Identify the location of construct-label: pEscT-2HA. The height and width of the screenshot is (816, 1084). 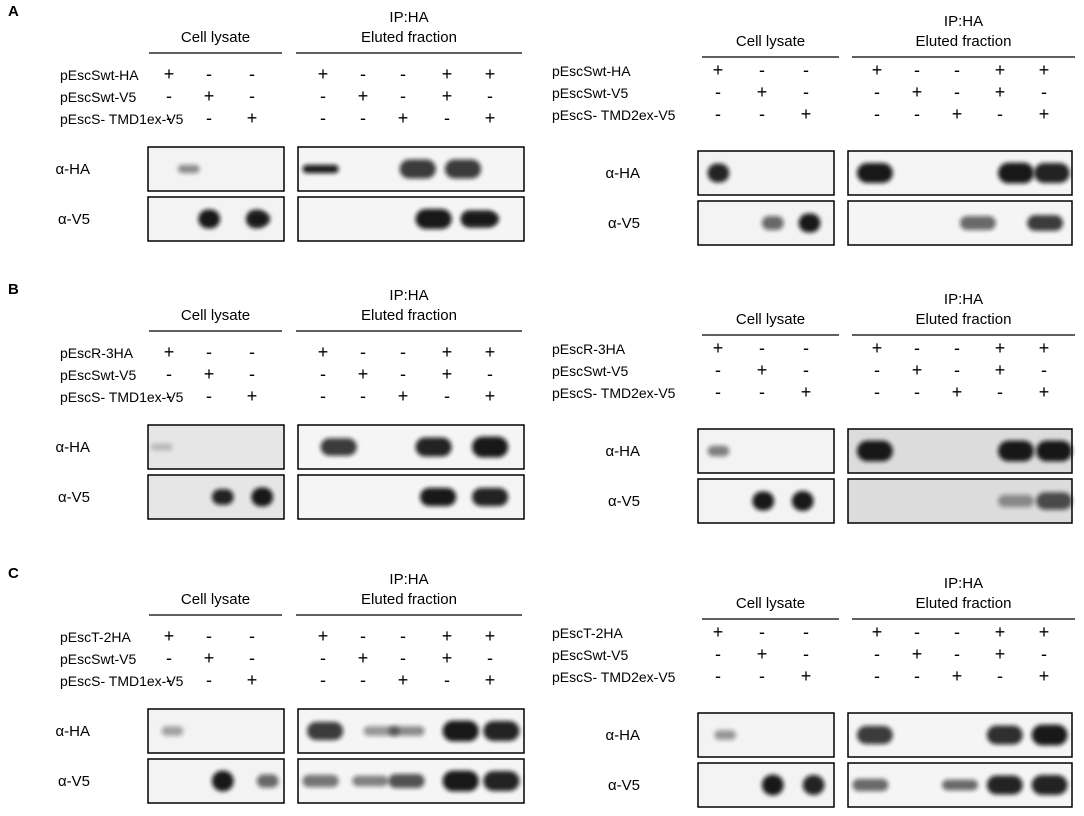
(587, 633).